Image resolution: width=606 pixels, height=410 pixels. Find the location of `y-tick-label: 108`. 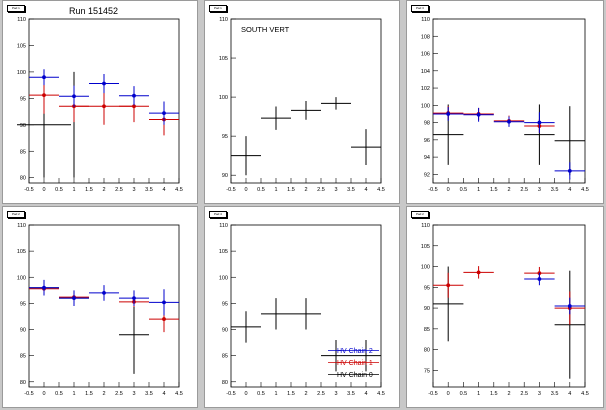

y-tick-label: 108 is located at coordinates (425, 37).